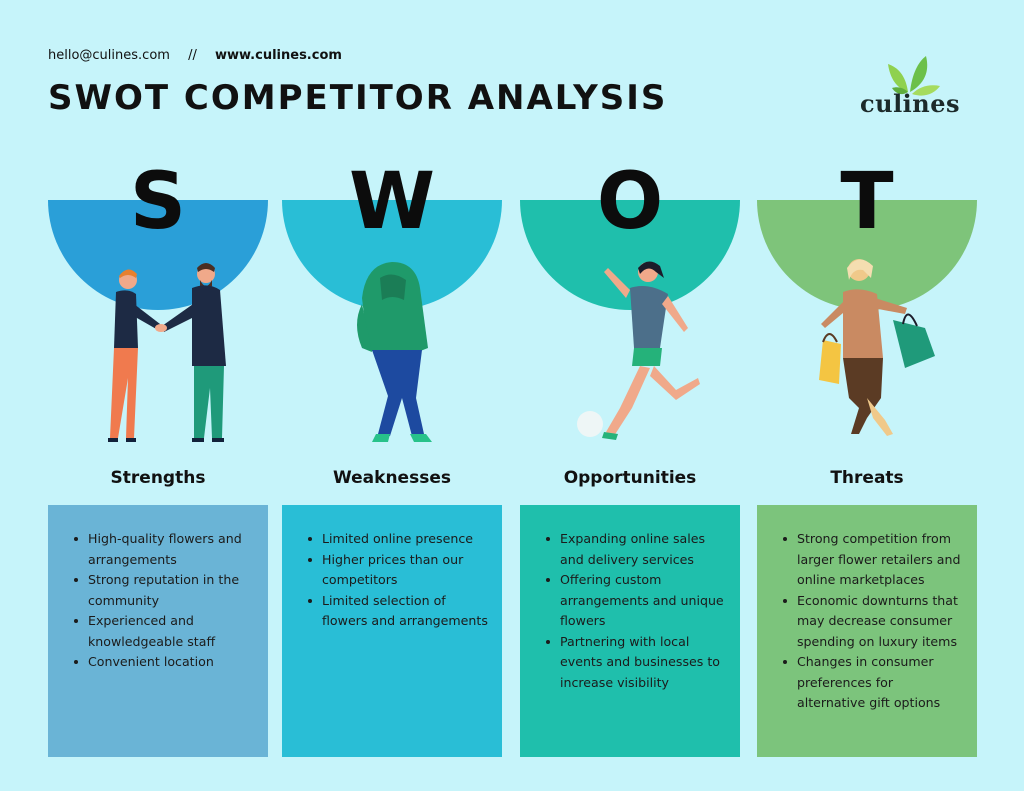 Image resolution: width=1024 pixels, height=791 pixels. I want to click on list-item: Convenient location, so click(164, 662).